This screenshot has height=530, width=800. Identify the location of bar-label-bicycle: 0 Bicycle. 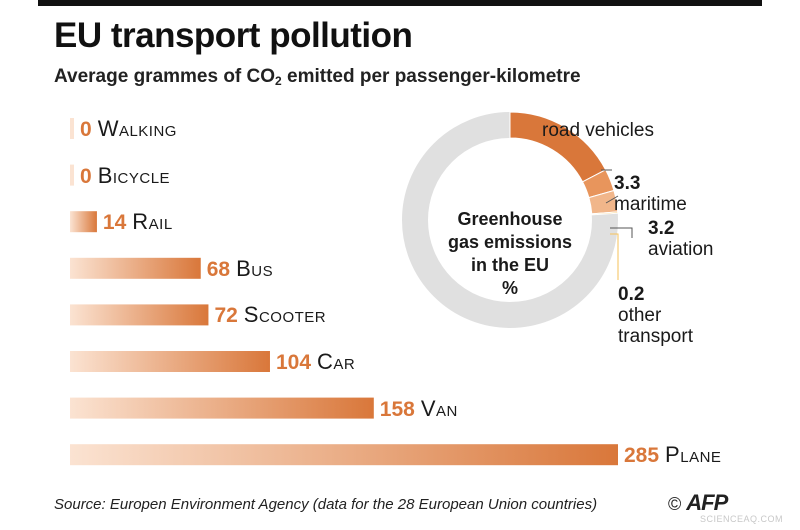
(125, 175).